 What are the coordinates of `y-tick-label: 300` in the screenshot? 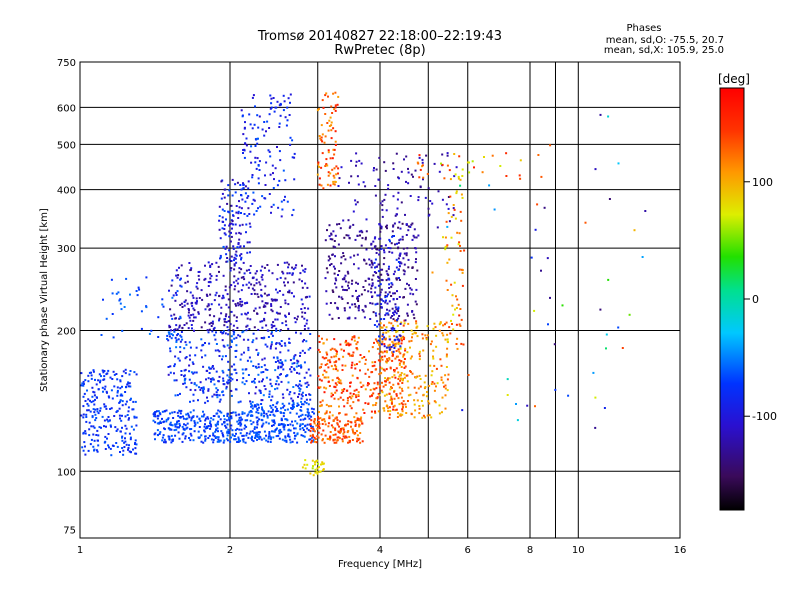 It's located at (66, 249).